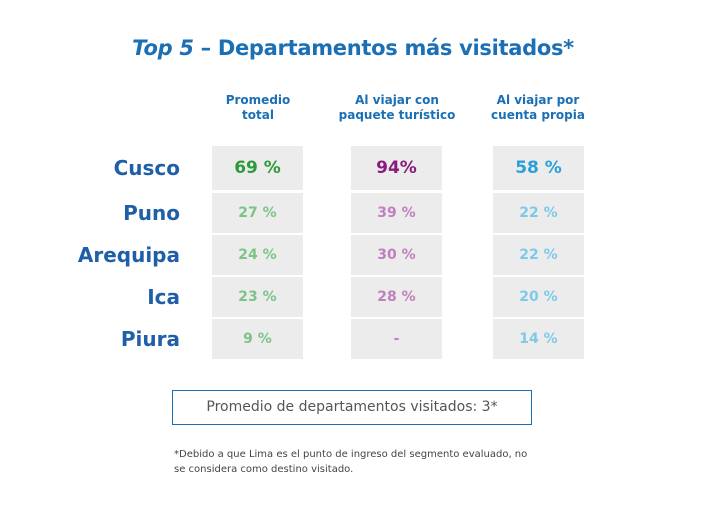  Describe the element at coordinates (538, 168) in the screenshot. I see `cell-cusco-own: 58 %` at that location.